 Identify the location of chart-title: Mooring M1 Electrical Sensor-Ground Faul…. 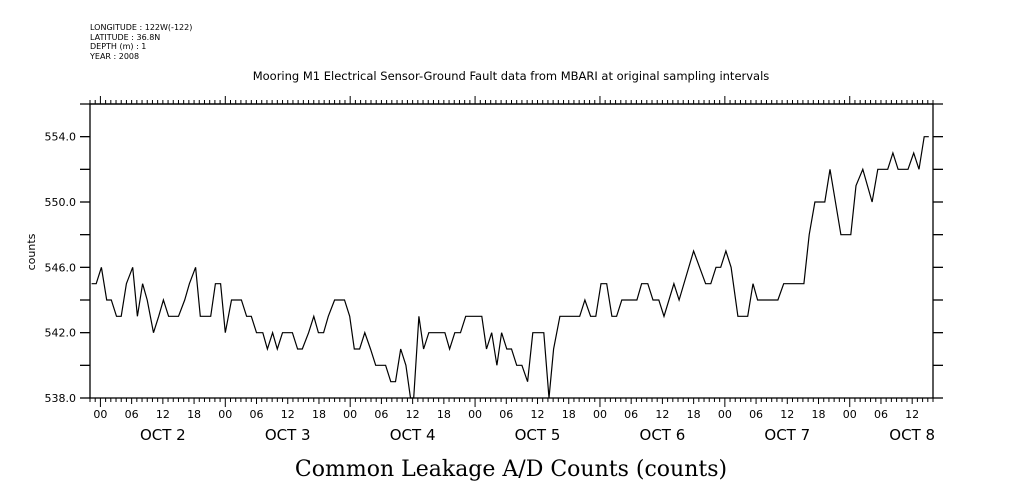
(511, 76).